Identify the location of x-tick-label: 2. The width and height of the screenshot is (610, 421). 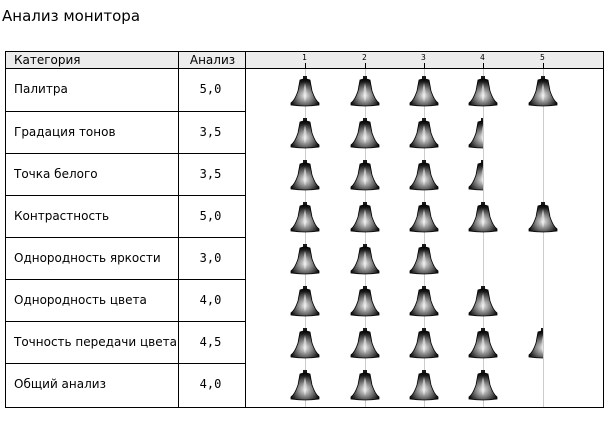
(364, 57).